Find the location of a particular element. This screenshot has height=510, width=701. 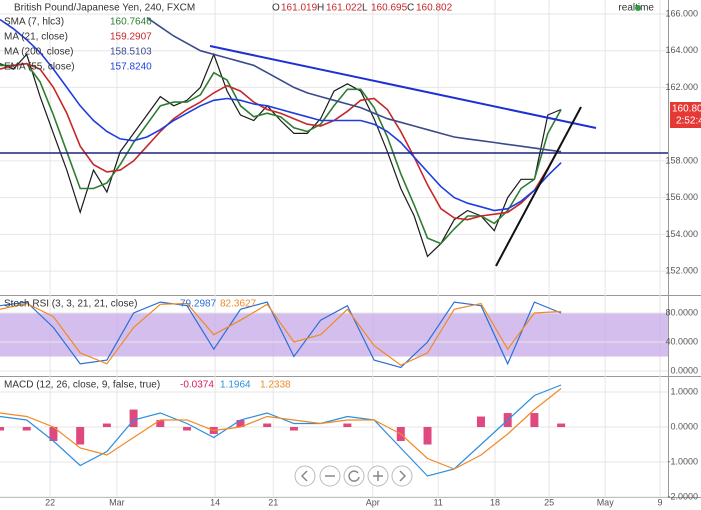

chart-title: British Pound/Japanese Yen, 240, FXCM is located at coordinates (104, 8).